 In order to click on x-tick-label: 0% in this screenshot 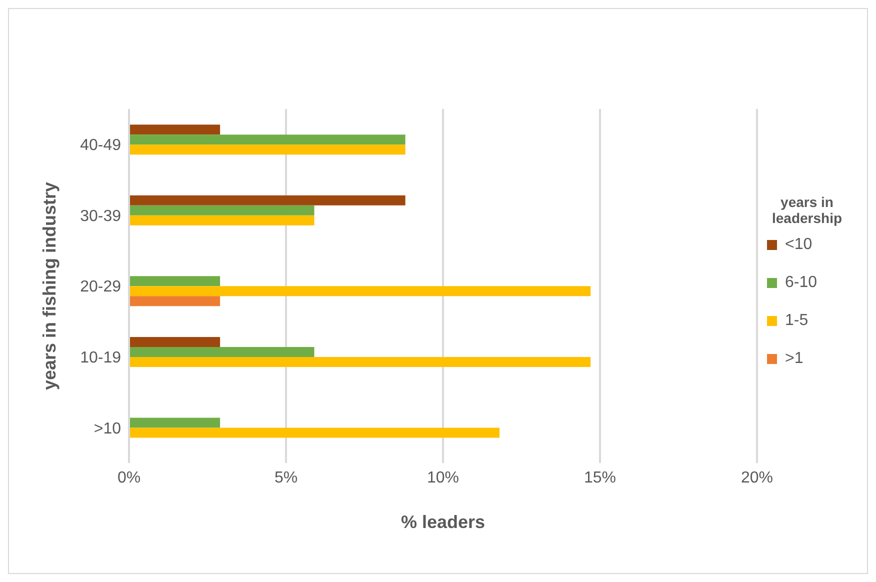, I will do `click(129, 477)`.